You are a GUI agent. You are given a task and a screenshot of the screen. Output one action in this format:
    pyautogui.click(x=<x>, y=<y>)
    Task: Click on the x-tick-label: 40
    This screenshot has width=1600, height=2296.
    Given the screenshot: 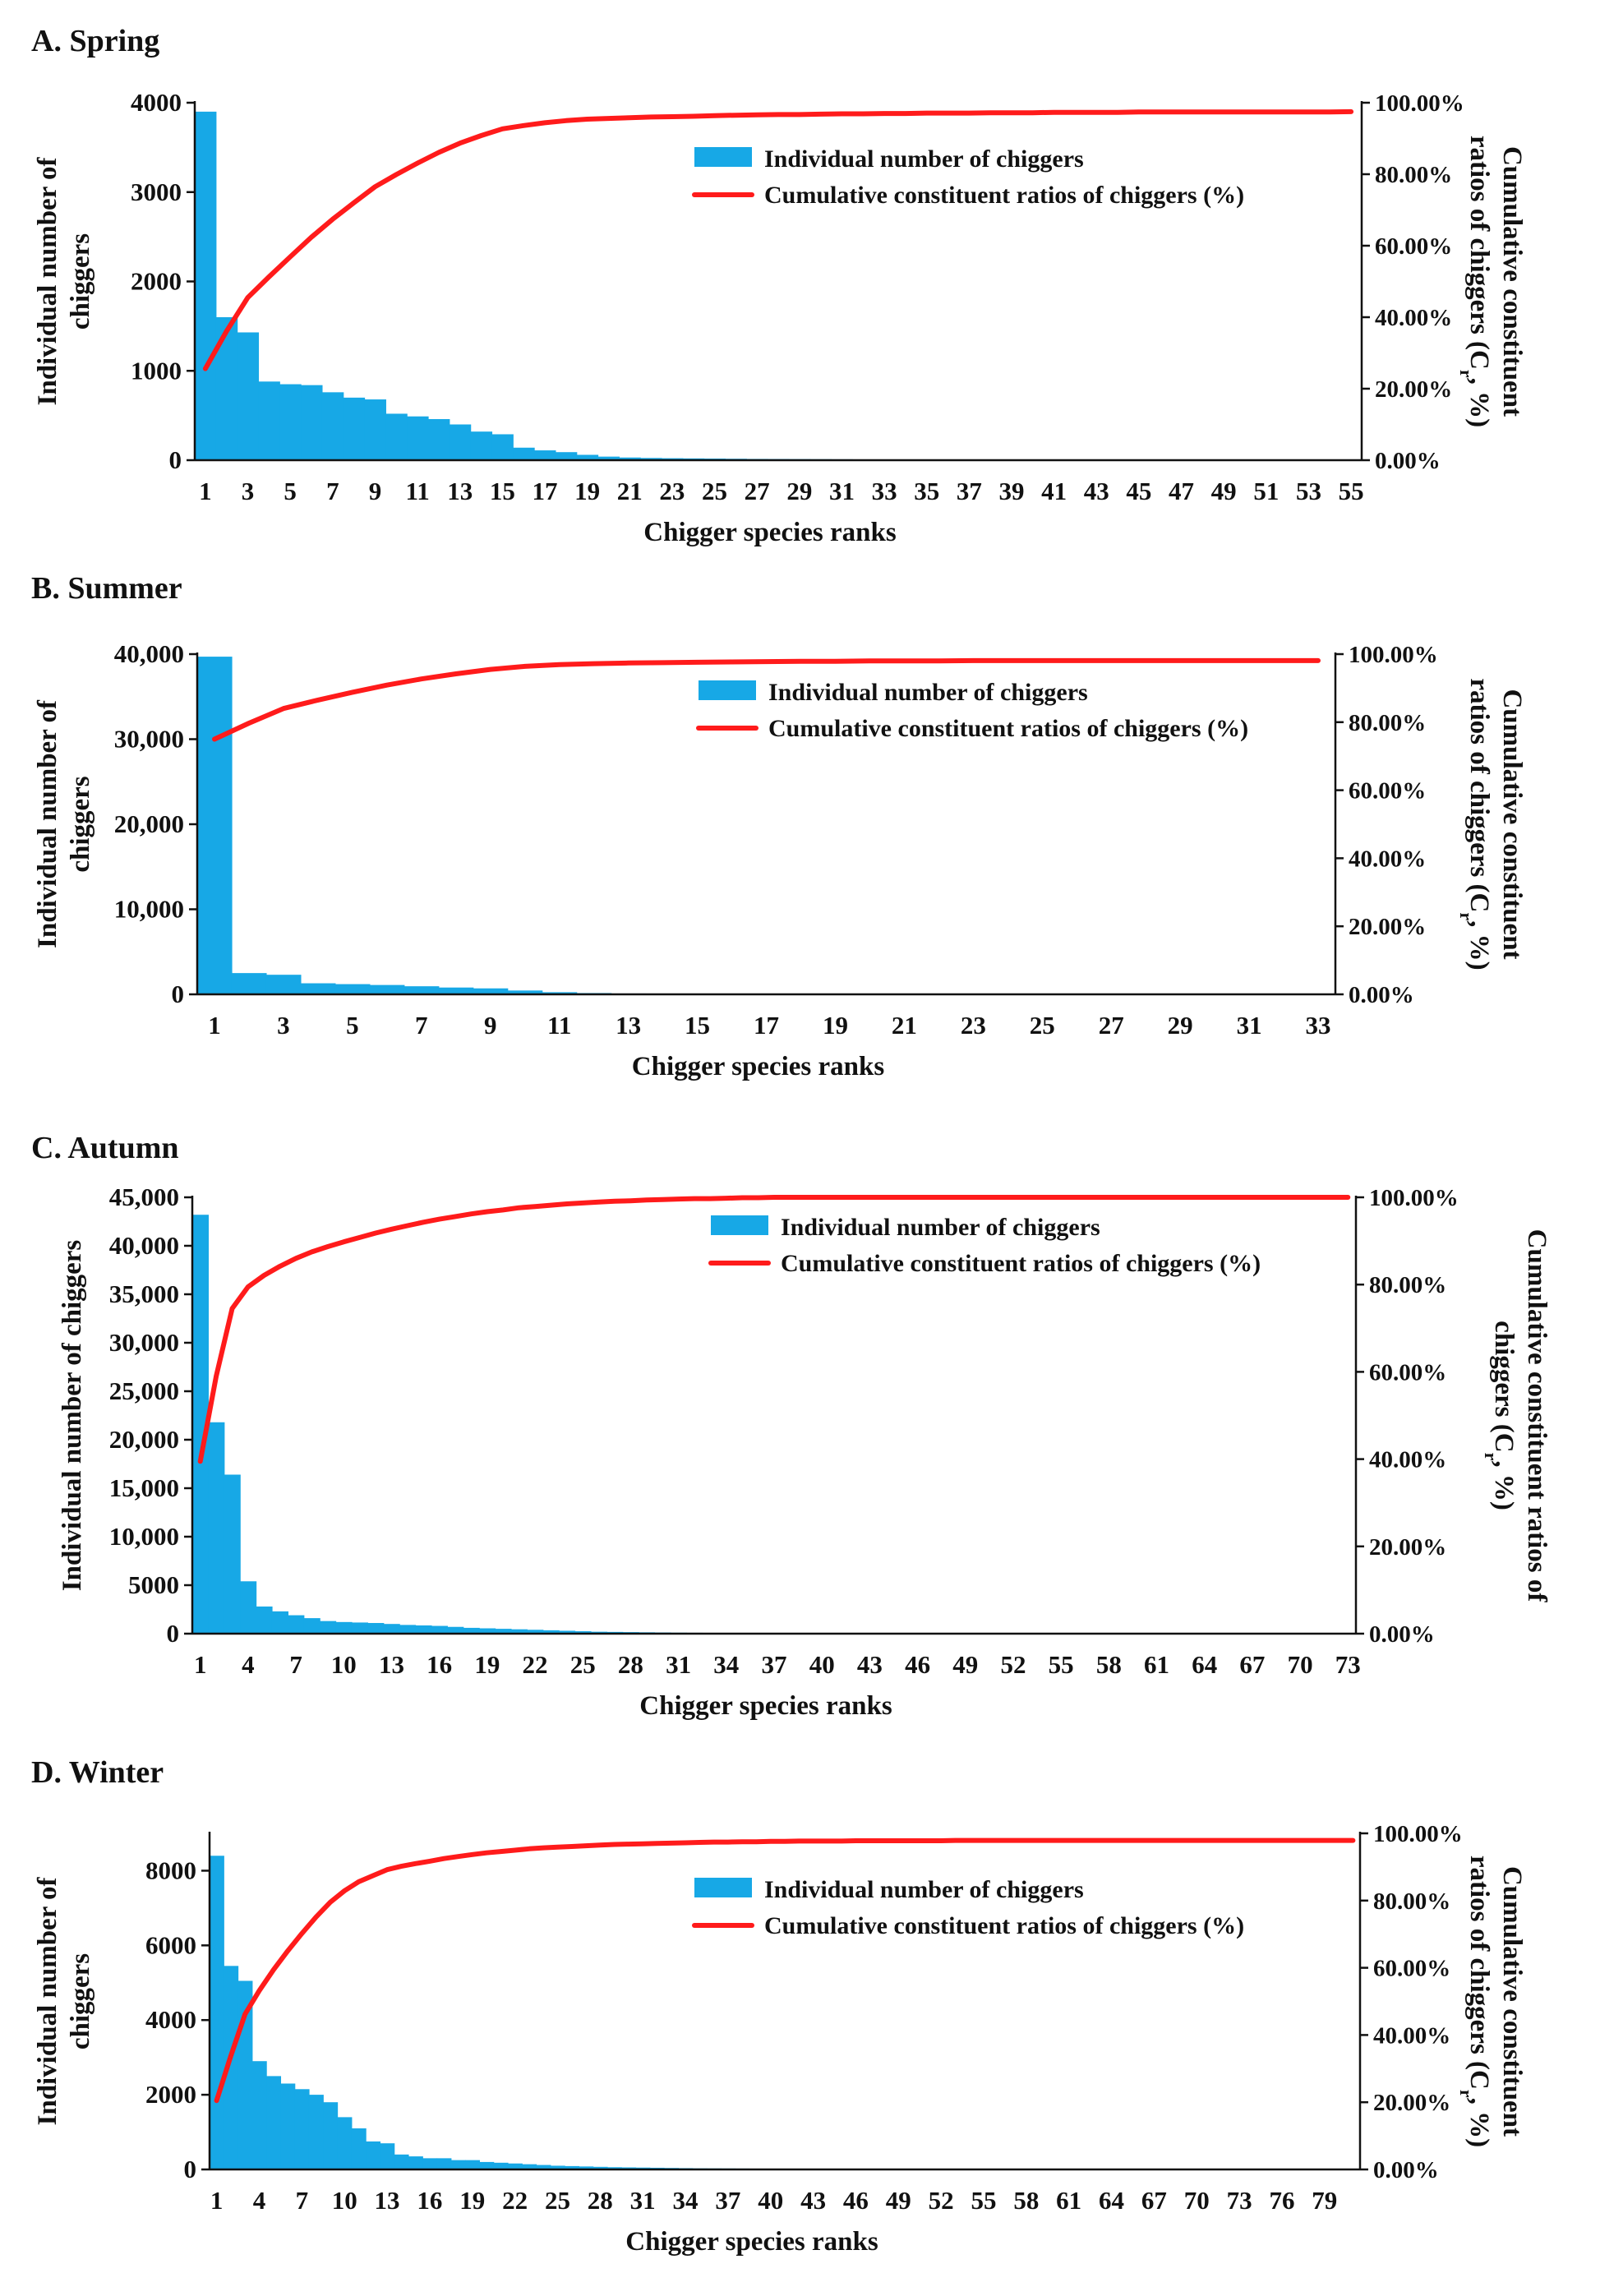 What is the action you would take?
    pyautogui.click(x=822, y=1664)
    